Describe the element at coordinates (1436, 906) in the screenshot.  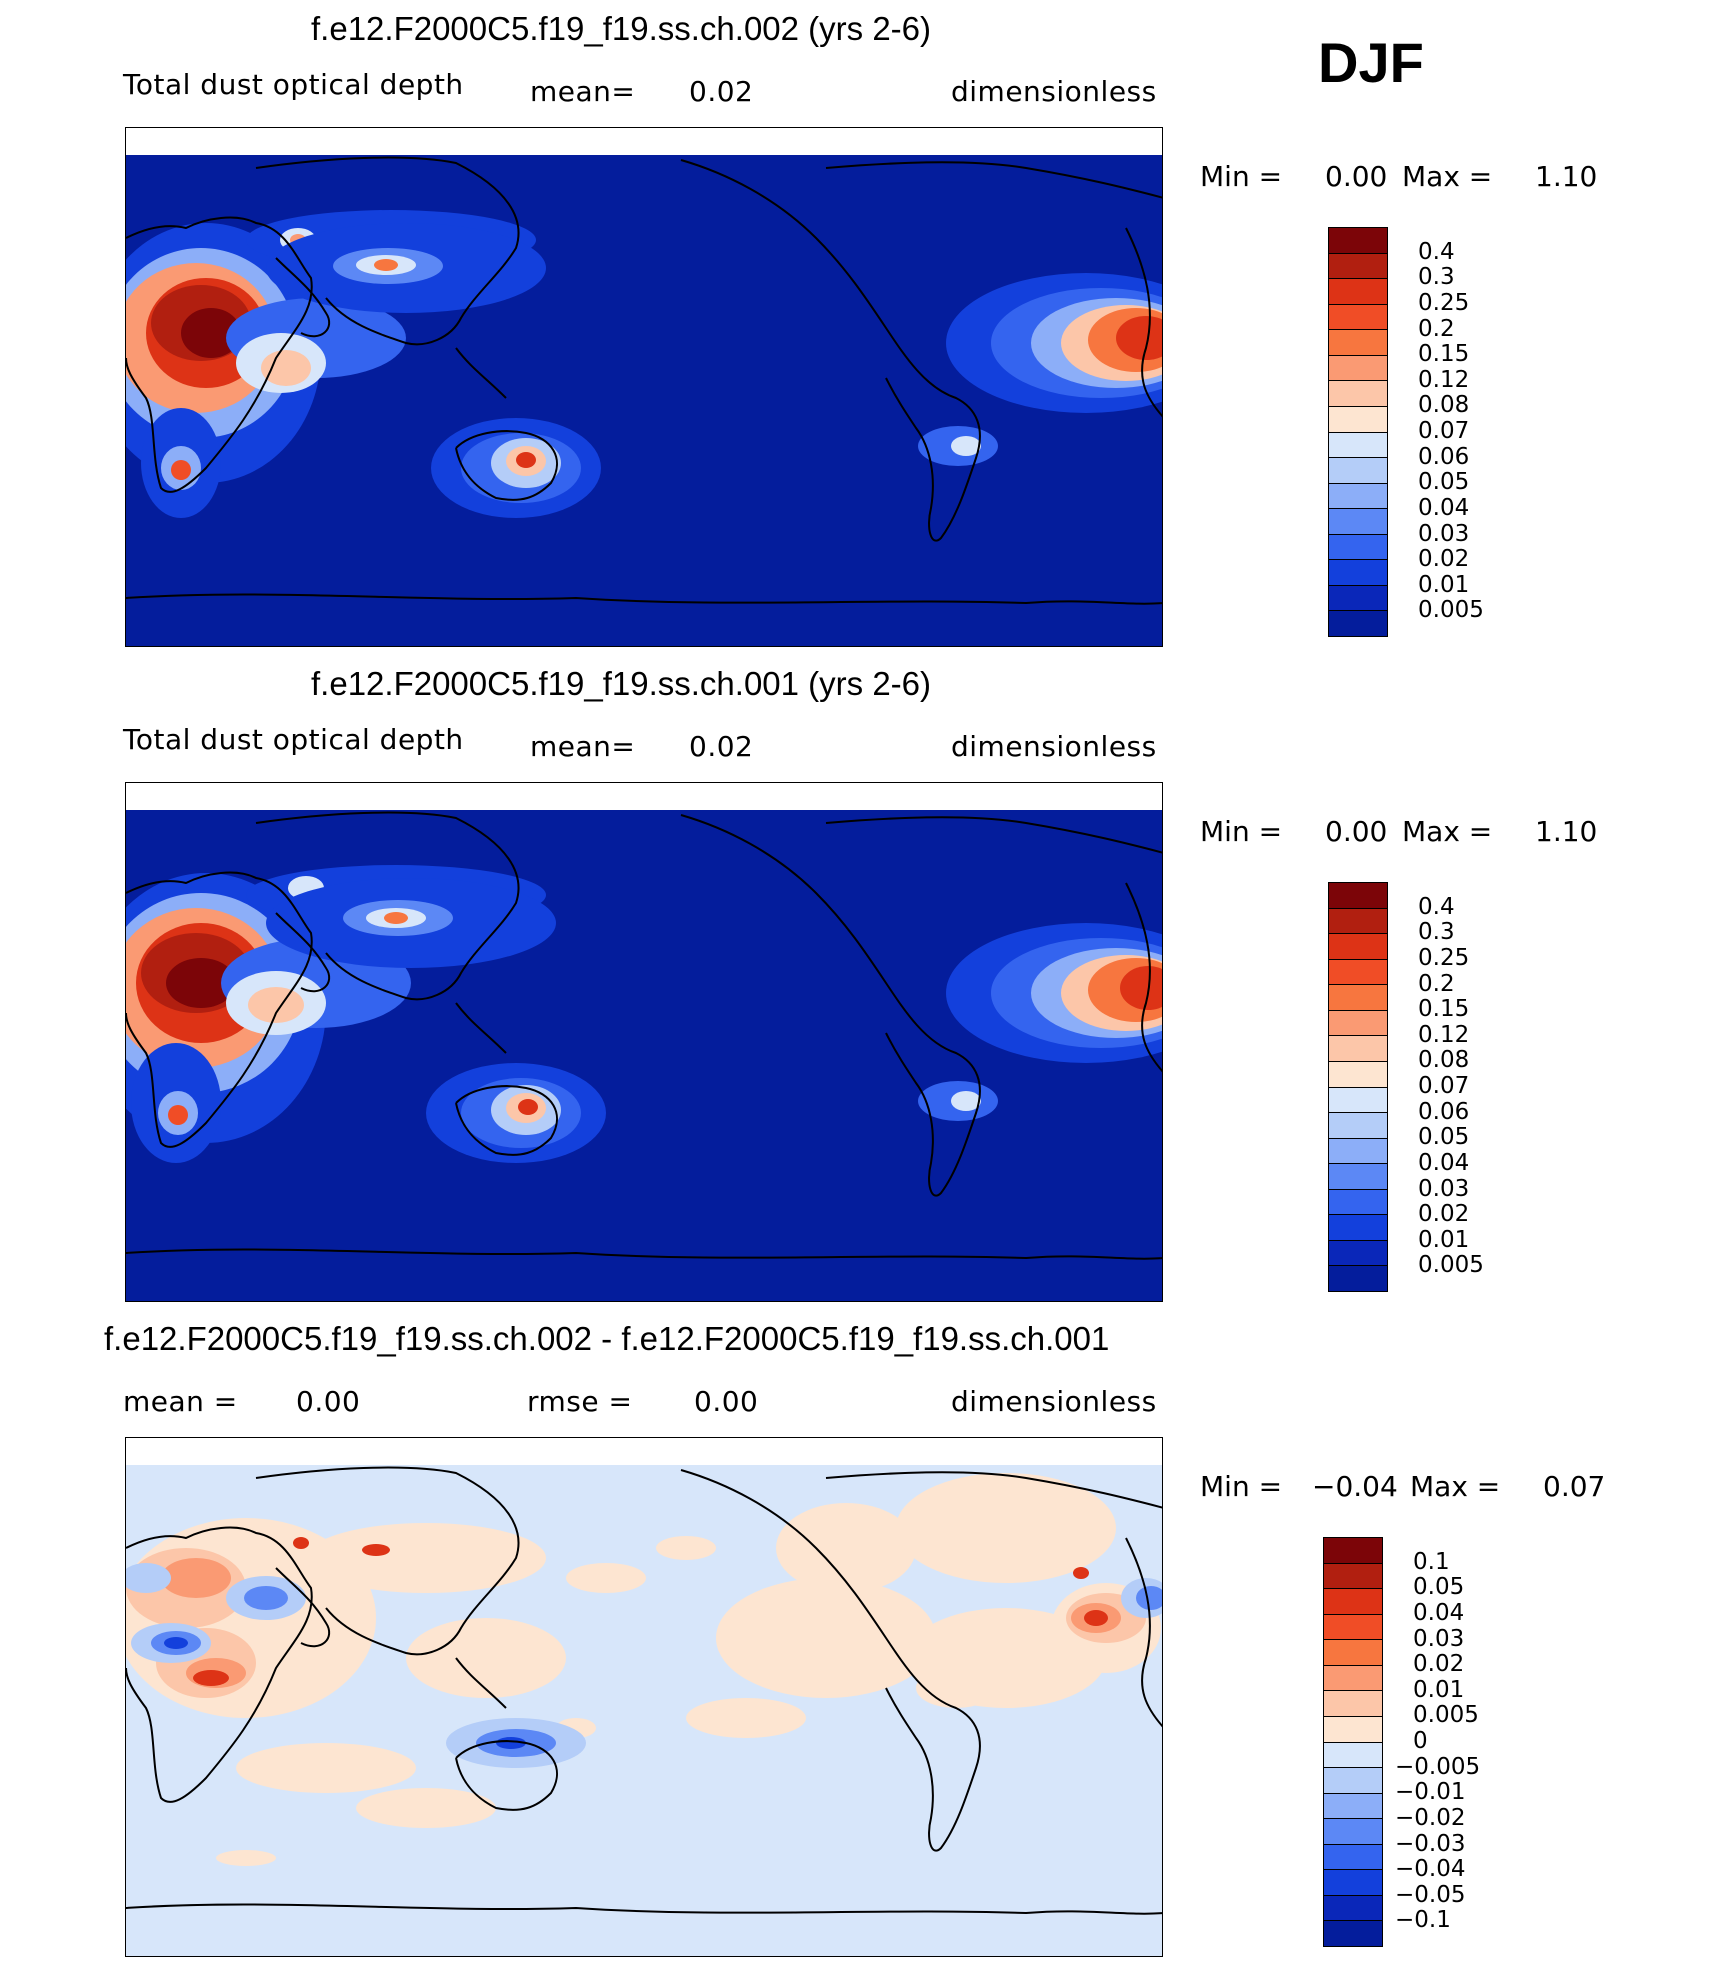
I see `colorbar-tick-label: 0.4` at that location.